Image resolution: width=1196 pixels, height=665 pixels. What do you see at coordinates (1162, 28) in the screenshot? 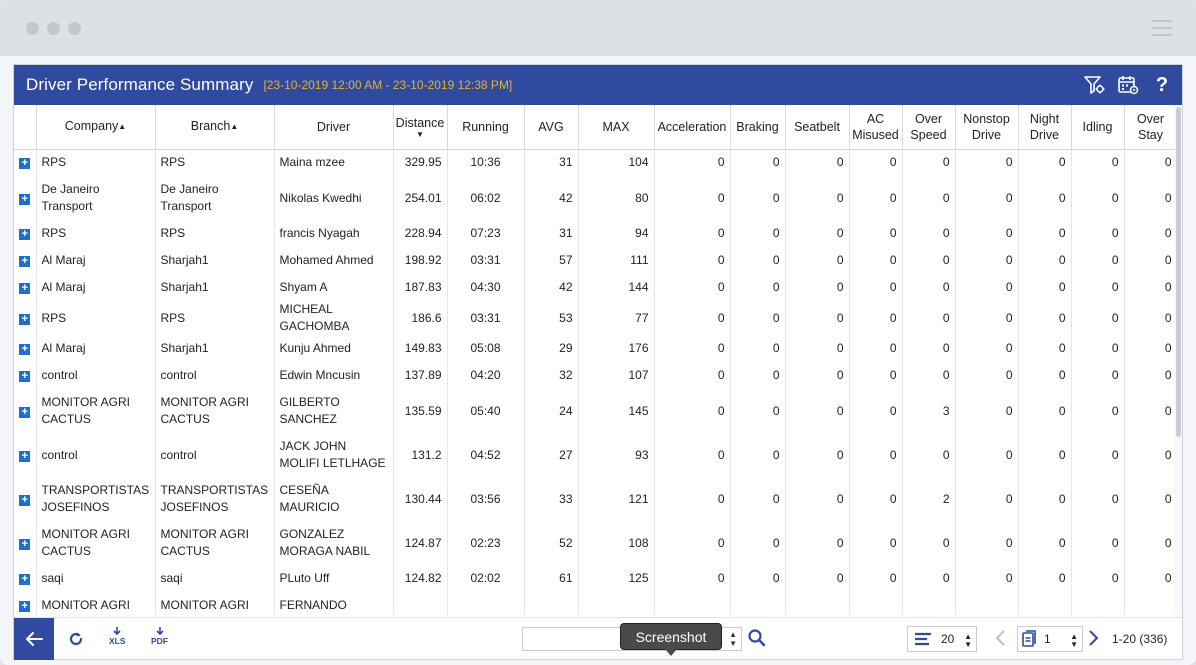
I see `hamburger-icon` at bounding box center [1162, 28].